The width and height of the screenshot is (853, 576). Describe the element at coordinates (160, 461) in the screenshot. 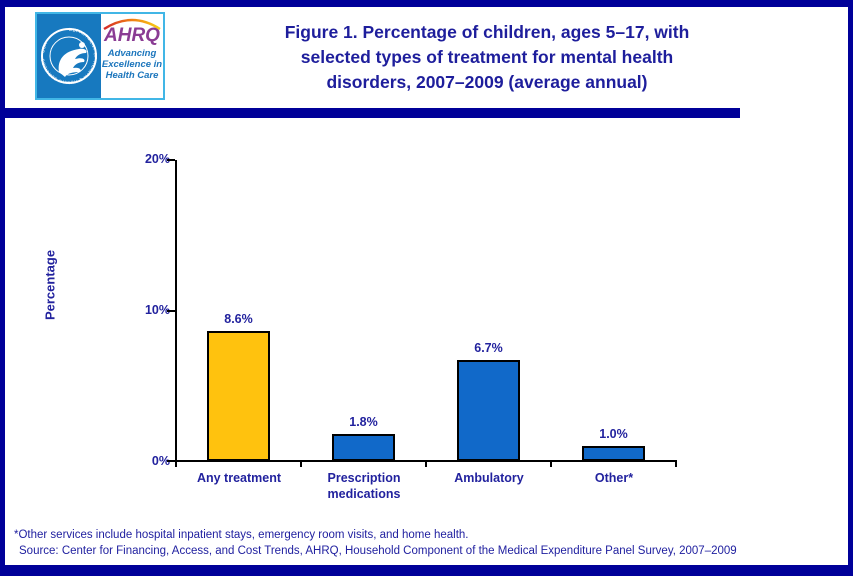

I see `y-tick-label-0: 0%` at that location.